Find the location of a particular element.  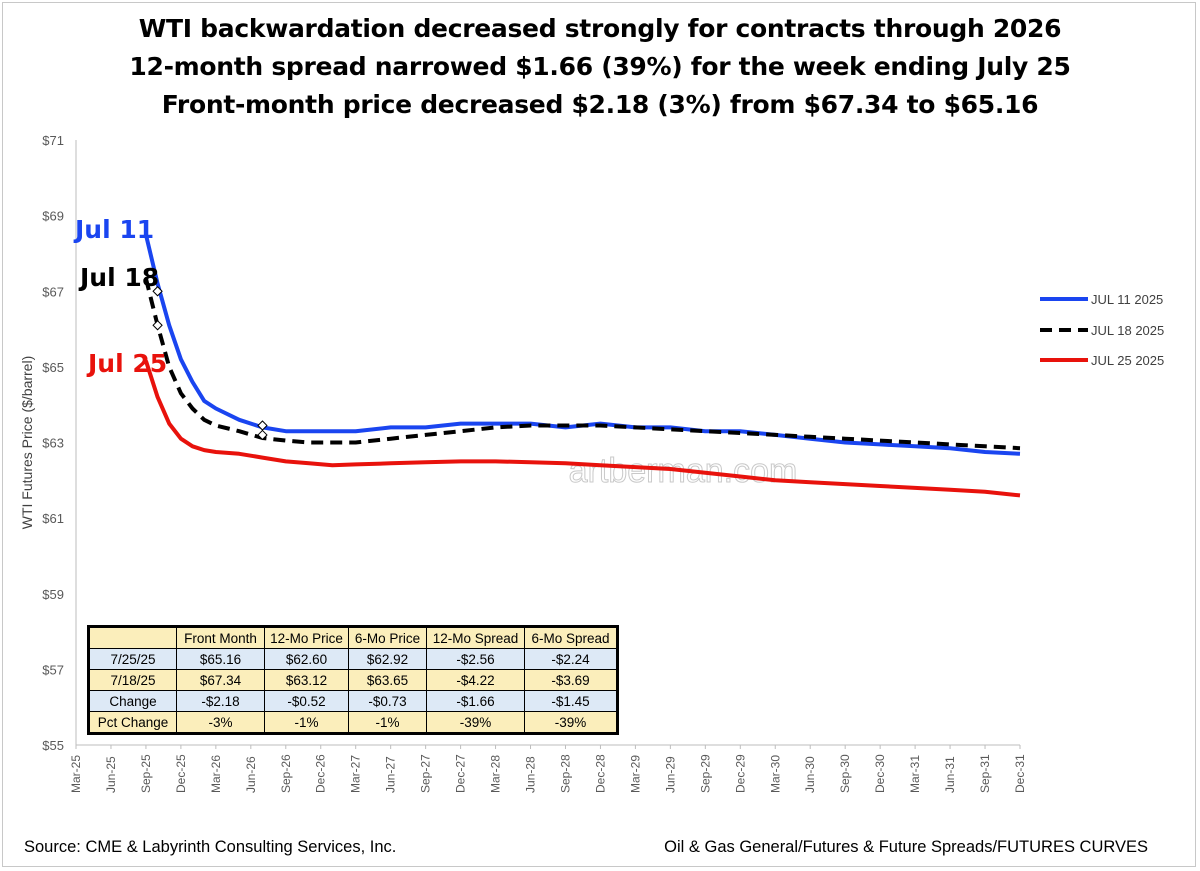

table-header-cell: 6-Mo Price is located at coordinates (387, 638).